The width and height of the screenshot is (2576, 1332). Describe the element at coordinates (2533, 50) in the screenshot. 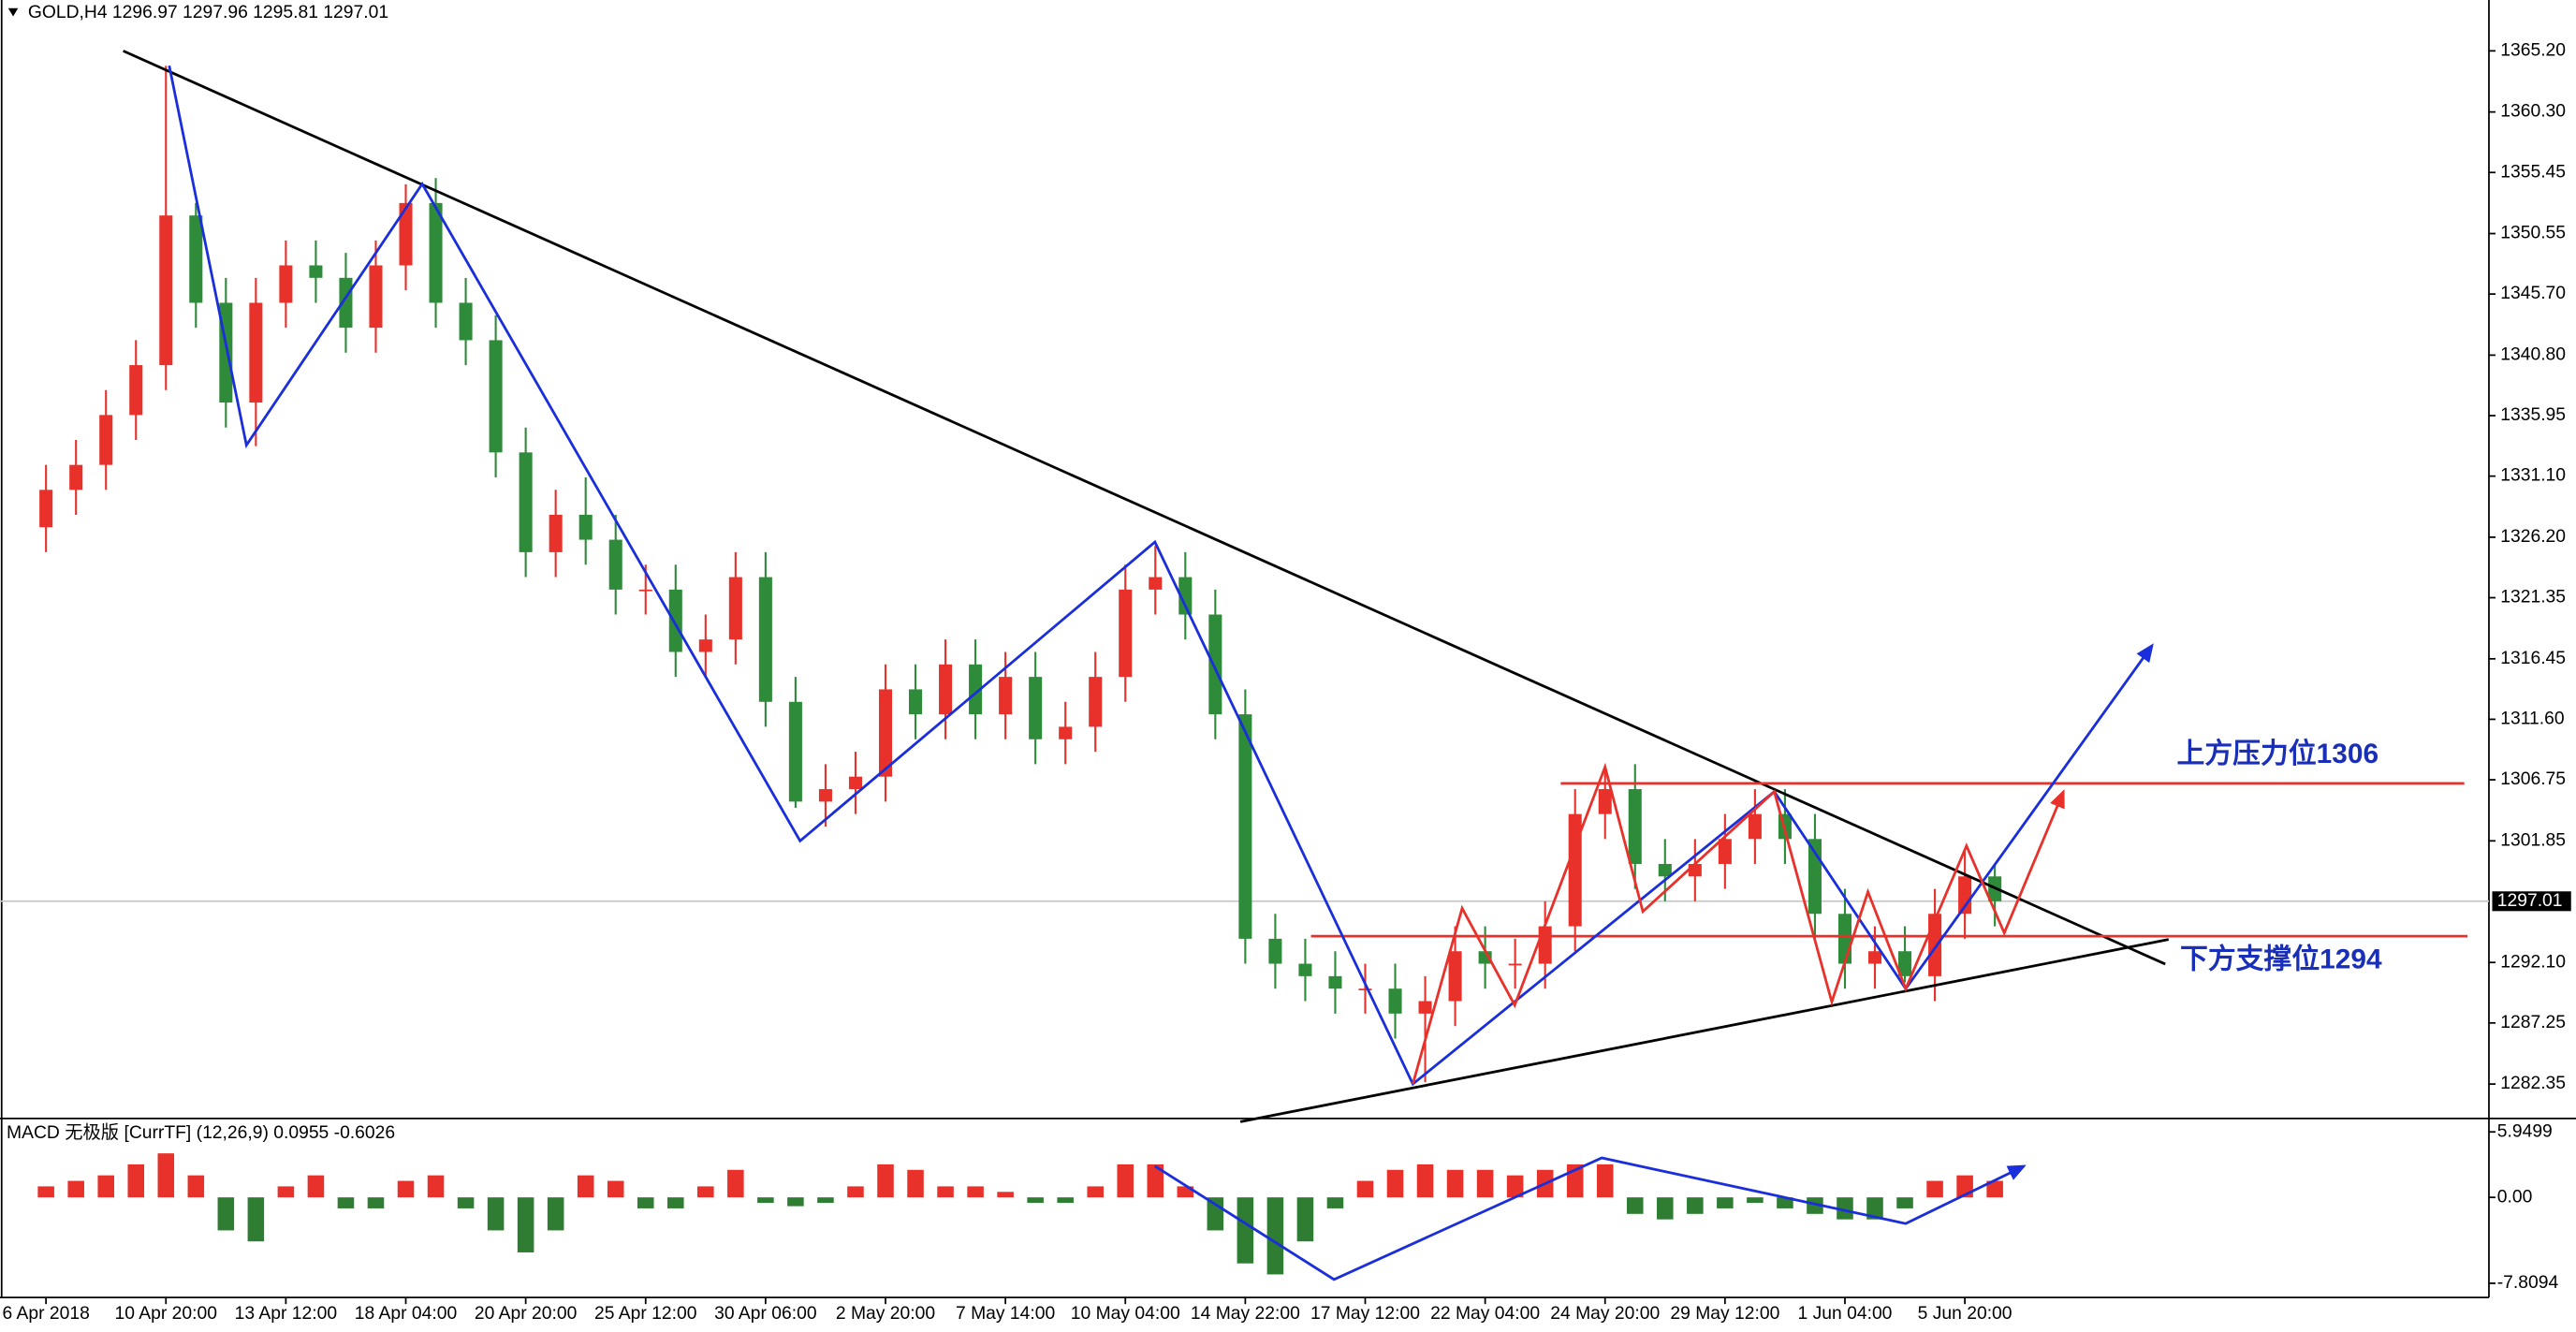

I see `y-tick-label: 1365.20` at that location.